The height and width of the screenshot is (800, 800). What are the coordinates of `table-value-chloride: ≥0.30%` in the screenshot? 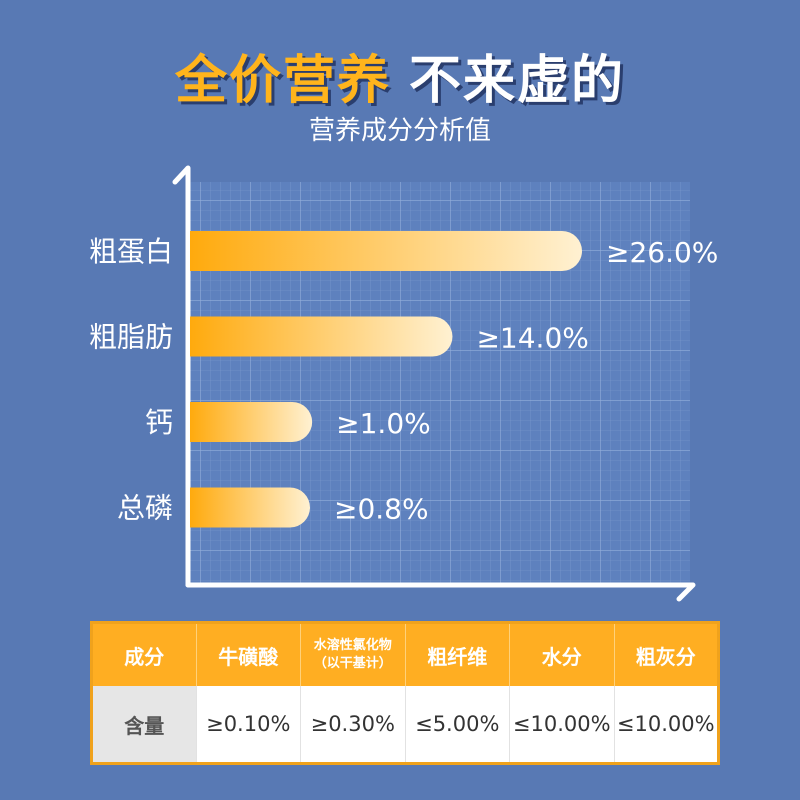 It's located at (353, 725).